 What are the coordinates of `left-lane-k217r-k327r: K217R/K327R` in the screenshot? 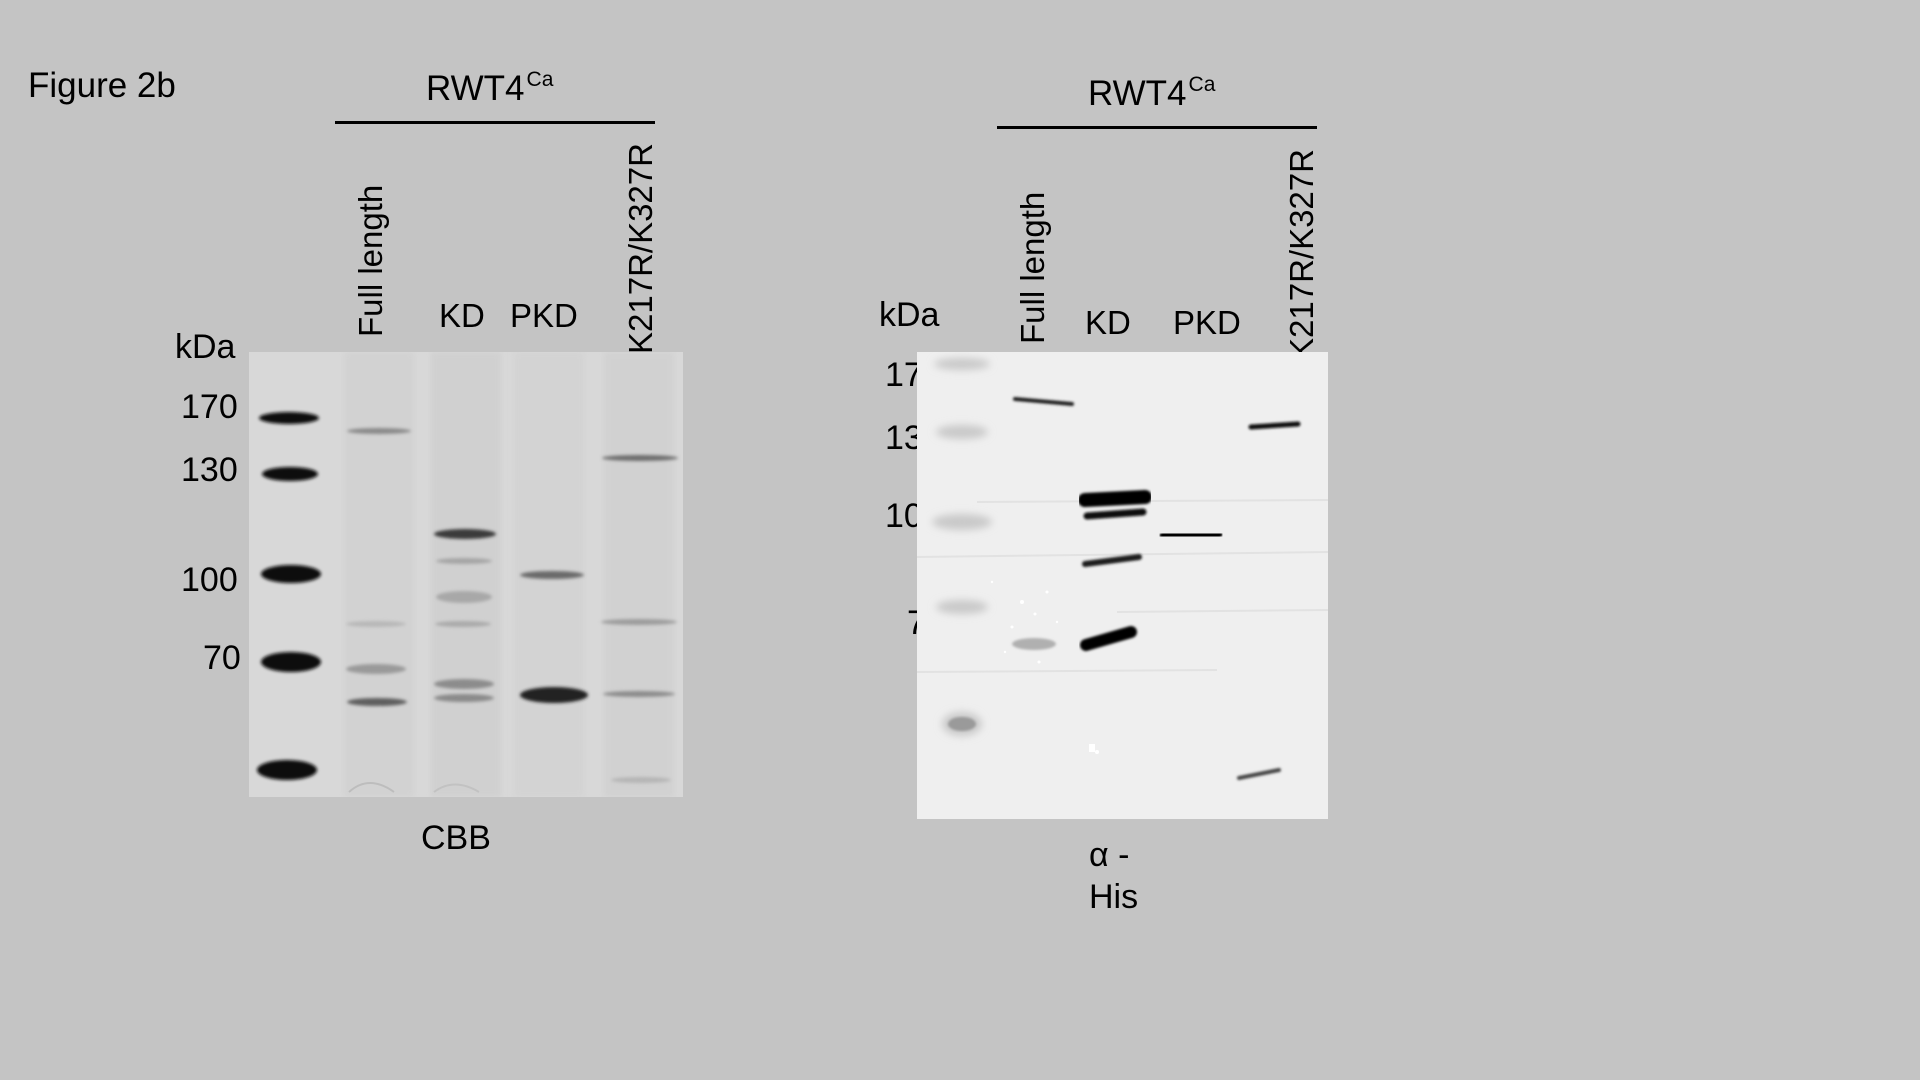 It's located at (640, 248).